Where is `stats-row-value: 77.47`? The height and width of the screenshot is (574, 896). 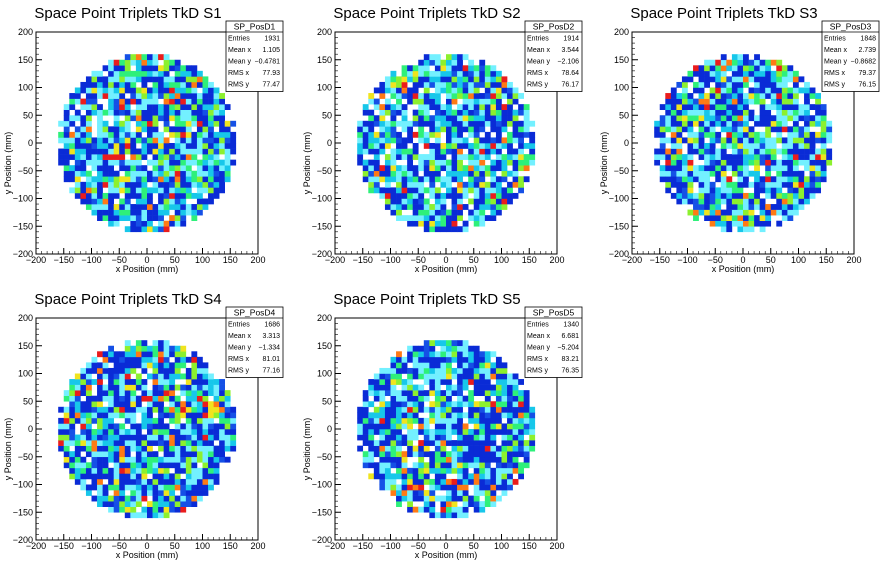 stats-row-value: 77.47 is located at coordinates (271, 85).